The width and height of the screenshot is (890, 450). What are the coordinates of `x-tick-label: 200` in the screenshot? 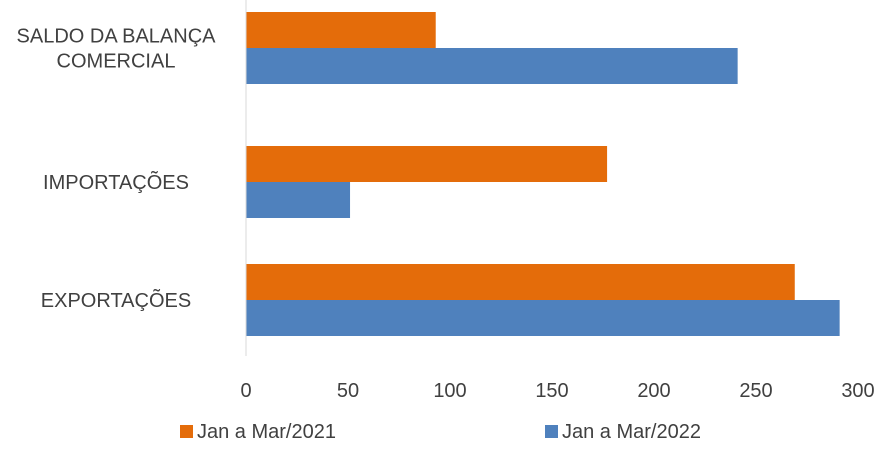 It's located at (653, 391).